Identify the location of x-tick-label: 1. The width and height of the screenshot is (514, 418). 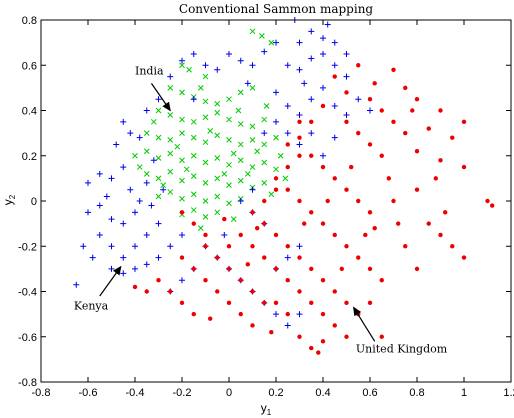
(464, 393).